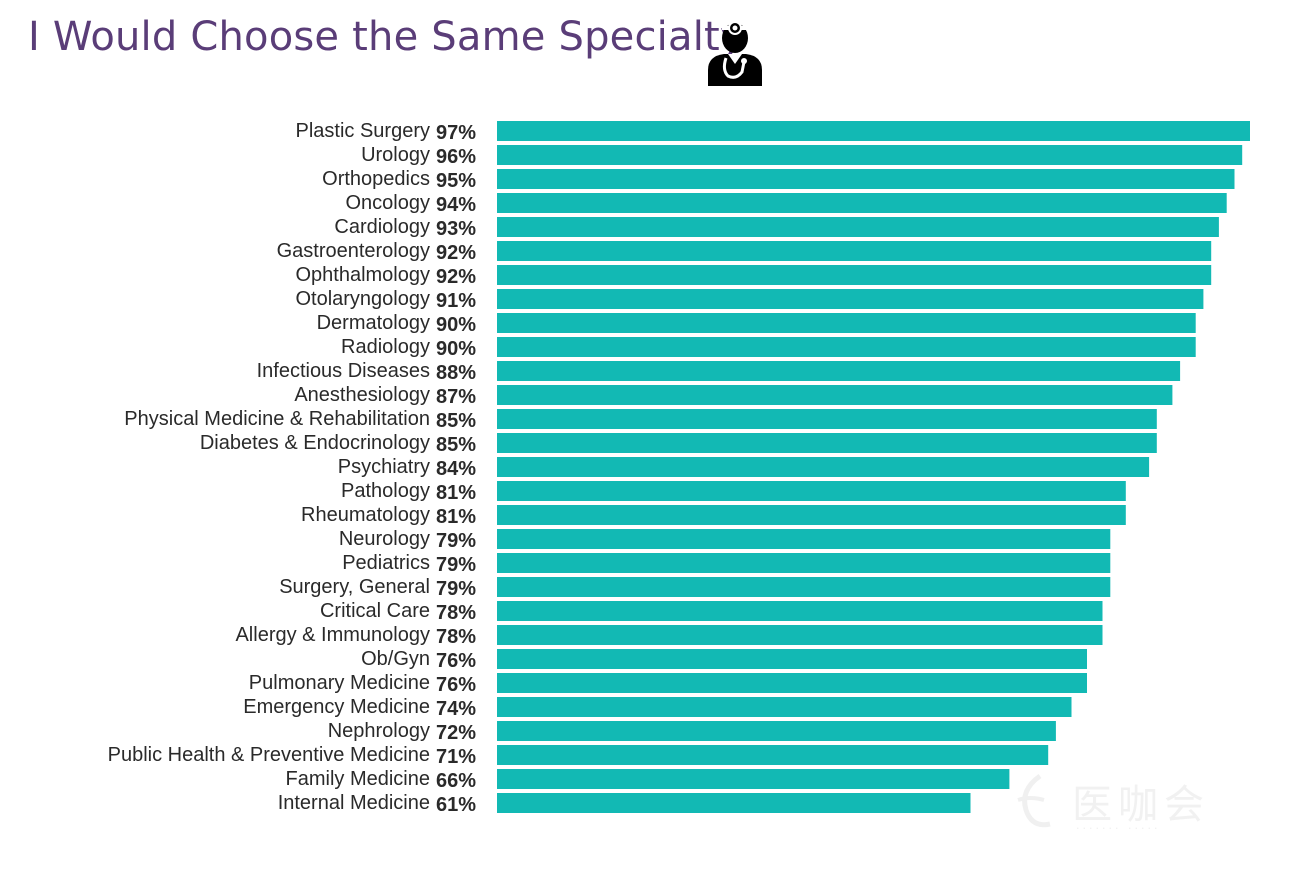  What do you see at coordinates (456, 709) in the screenshot?
I see `value-label-24: 74%` at bounding box center [456, 709].